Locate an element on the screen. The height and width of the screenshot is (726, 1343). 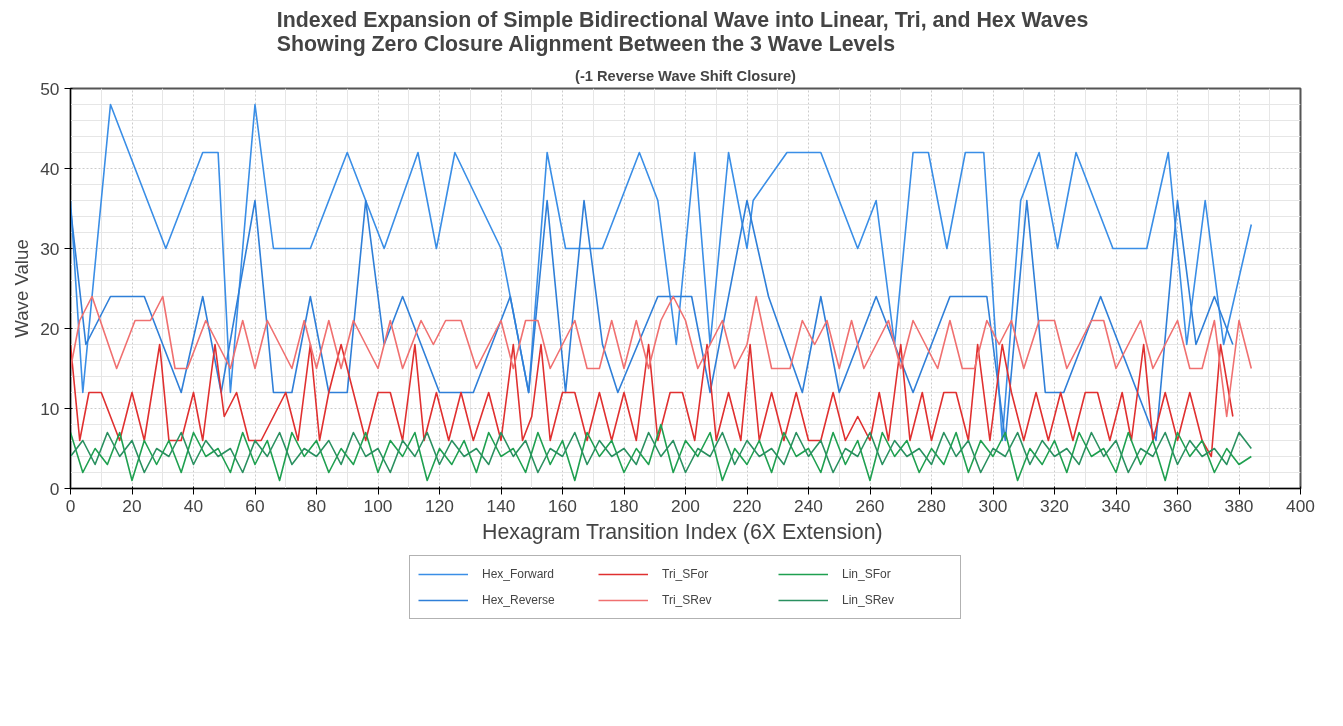
x-axis-title: Hexagram Transition Index (6X Extension) is located at coordinates (682, 531).